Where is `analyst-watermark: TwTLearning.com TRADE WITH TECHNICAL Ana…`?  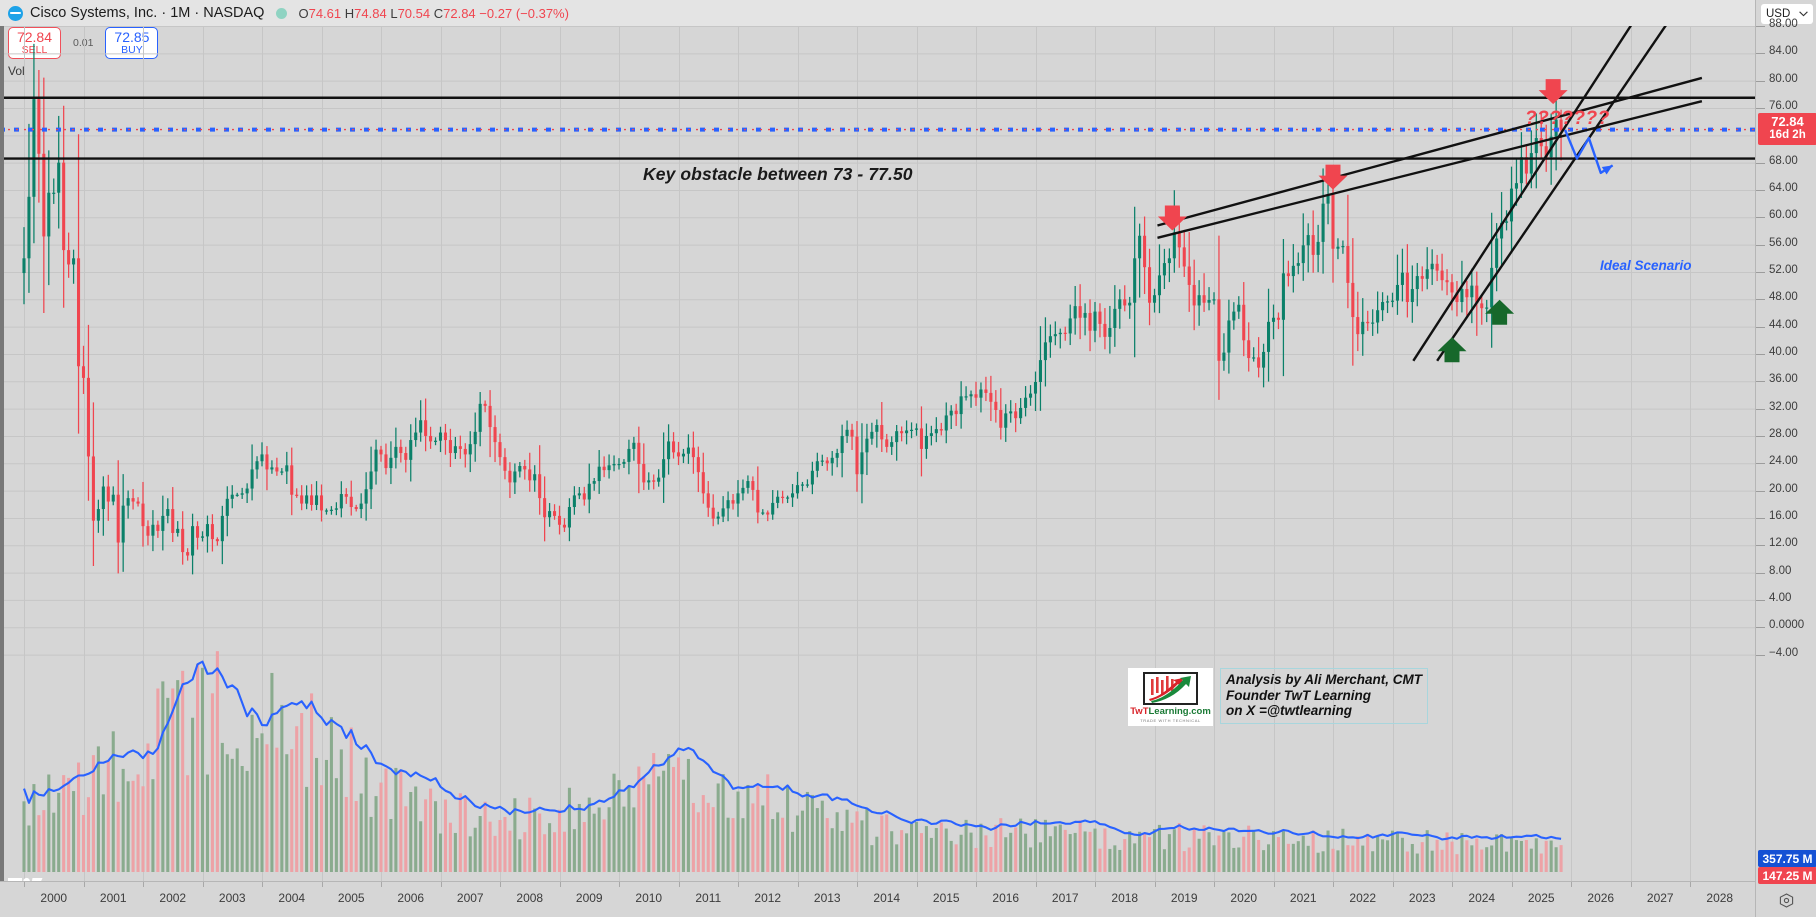 analyst-watermark: TwTLearning.com TRADE WITH TECHNICAL Ana… is located at coordinates (1278, 697).